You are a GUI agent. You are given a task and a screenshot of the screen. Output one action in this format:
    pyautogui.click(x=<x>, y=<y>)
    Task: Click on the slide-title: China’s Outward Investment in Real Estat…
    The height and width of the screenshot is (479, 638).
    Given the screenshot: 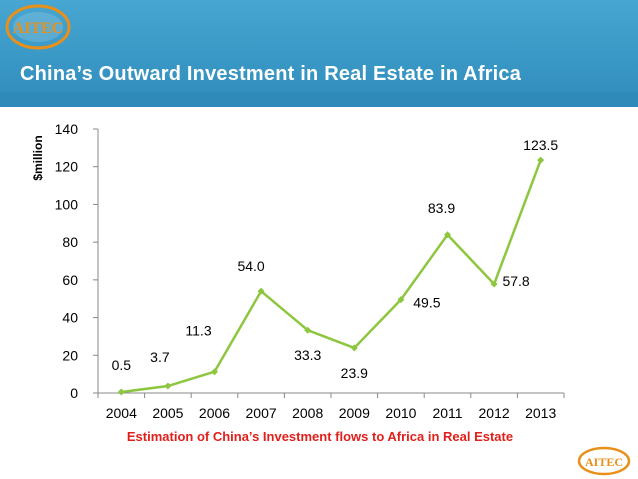 What is the action you would take?
    pyautogui.click(x=271, y=74)
    